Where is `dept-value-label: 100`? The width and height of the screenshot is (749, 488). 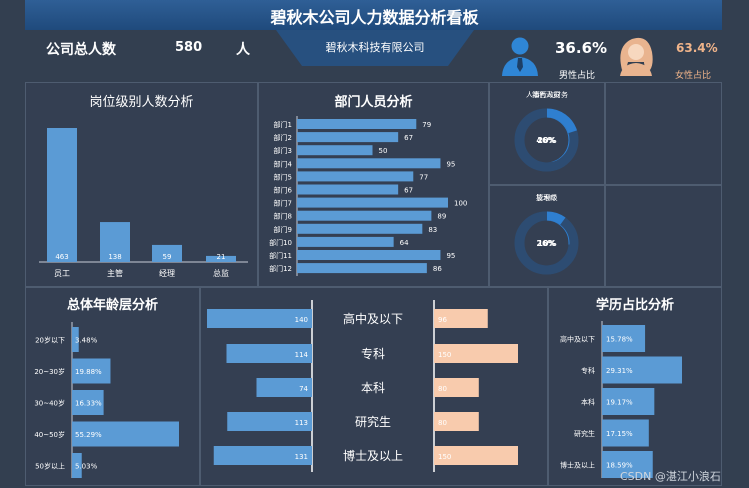 dept-value-label: 100 is located at coordinates (460, 204).